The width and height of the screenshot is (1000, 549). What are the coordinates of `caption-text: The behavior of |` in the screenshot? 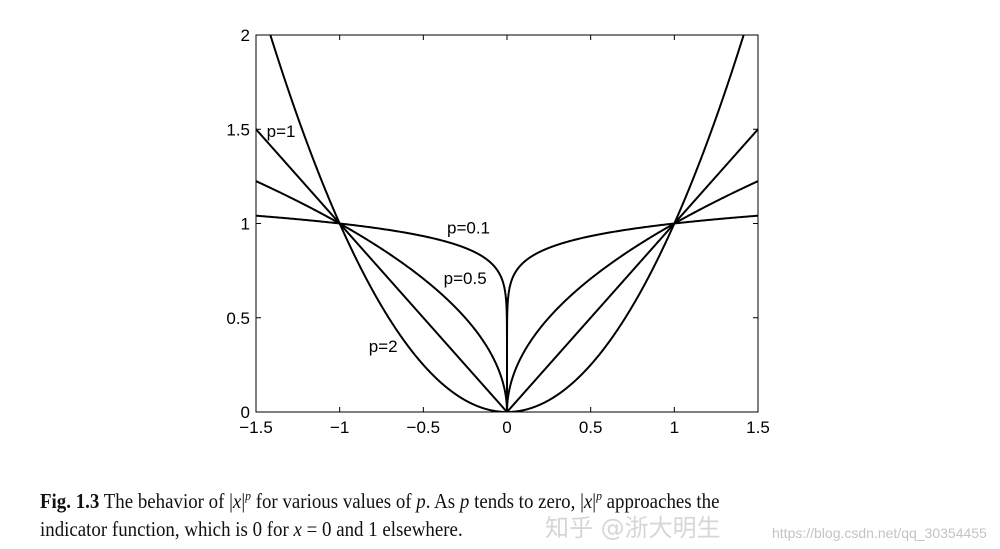 It's located at (166, 501).